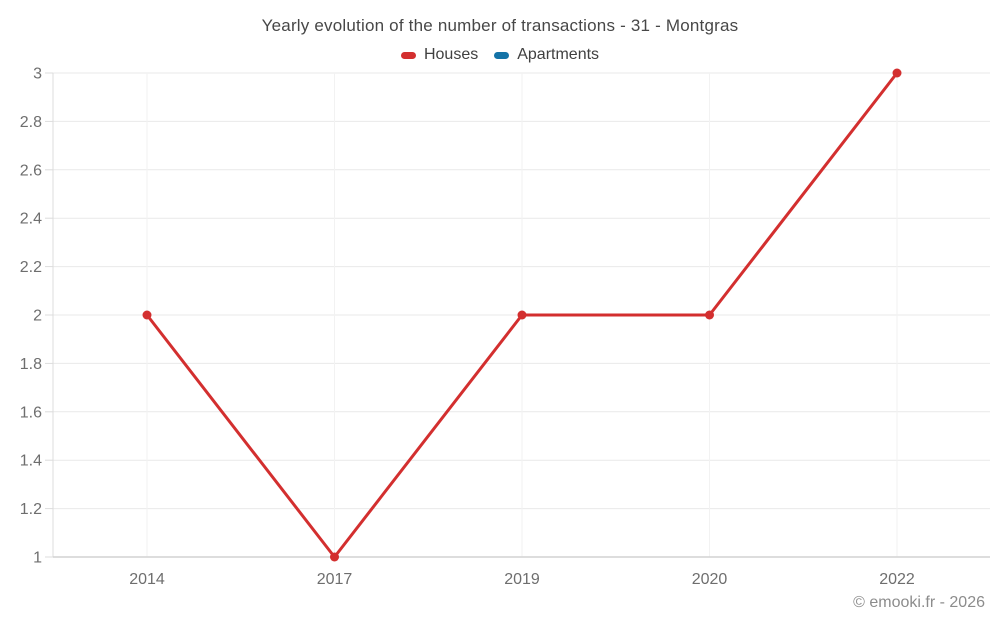  What do you see at coordinates (408, 55) in the screenshot?
I see `legend-swatch-houses-icon` at bounding box center [408, 55].